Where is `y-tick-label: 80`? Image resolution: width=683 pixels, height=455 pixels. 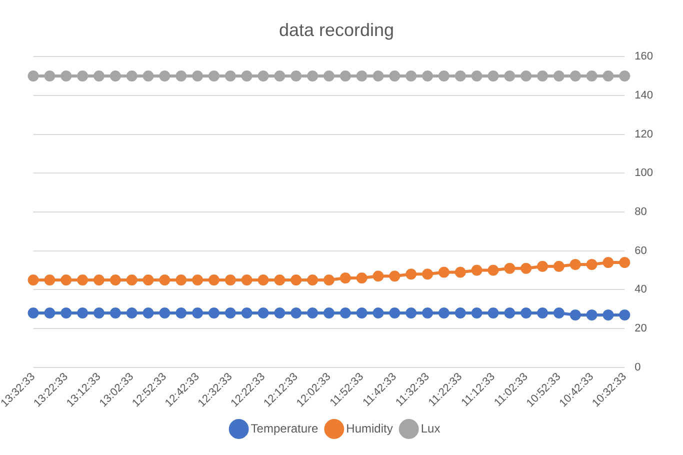 y-tick-label: 80 is located at coordinates (640, 212).